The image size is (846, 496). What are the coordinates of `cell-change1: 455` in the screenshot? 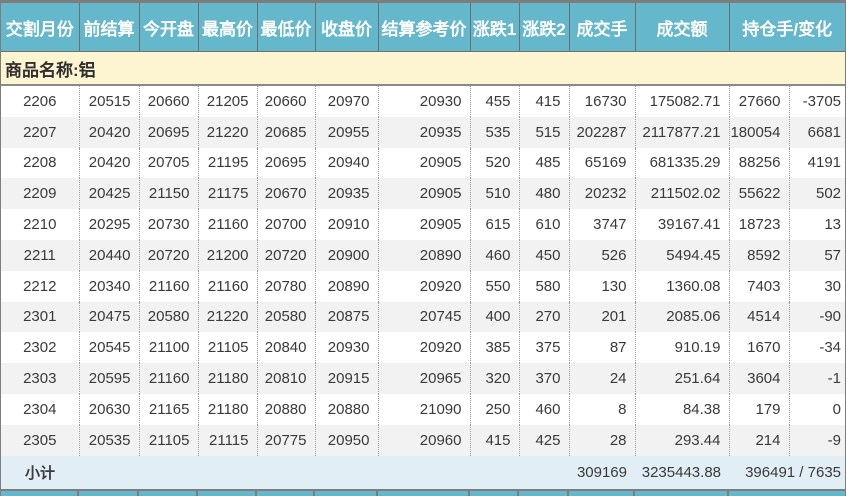 It's located at (495, 101).